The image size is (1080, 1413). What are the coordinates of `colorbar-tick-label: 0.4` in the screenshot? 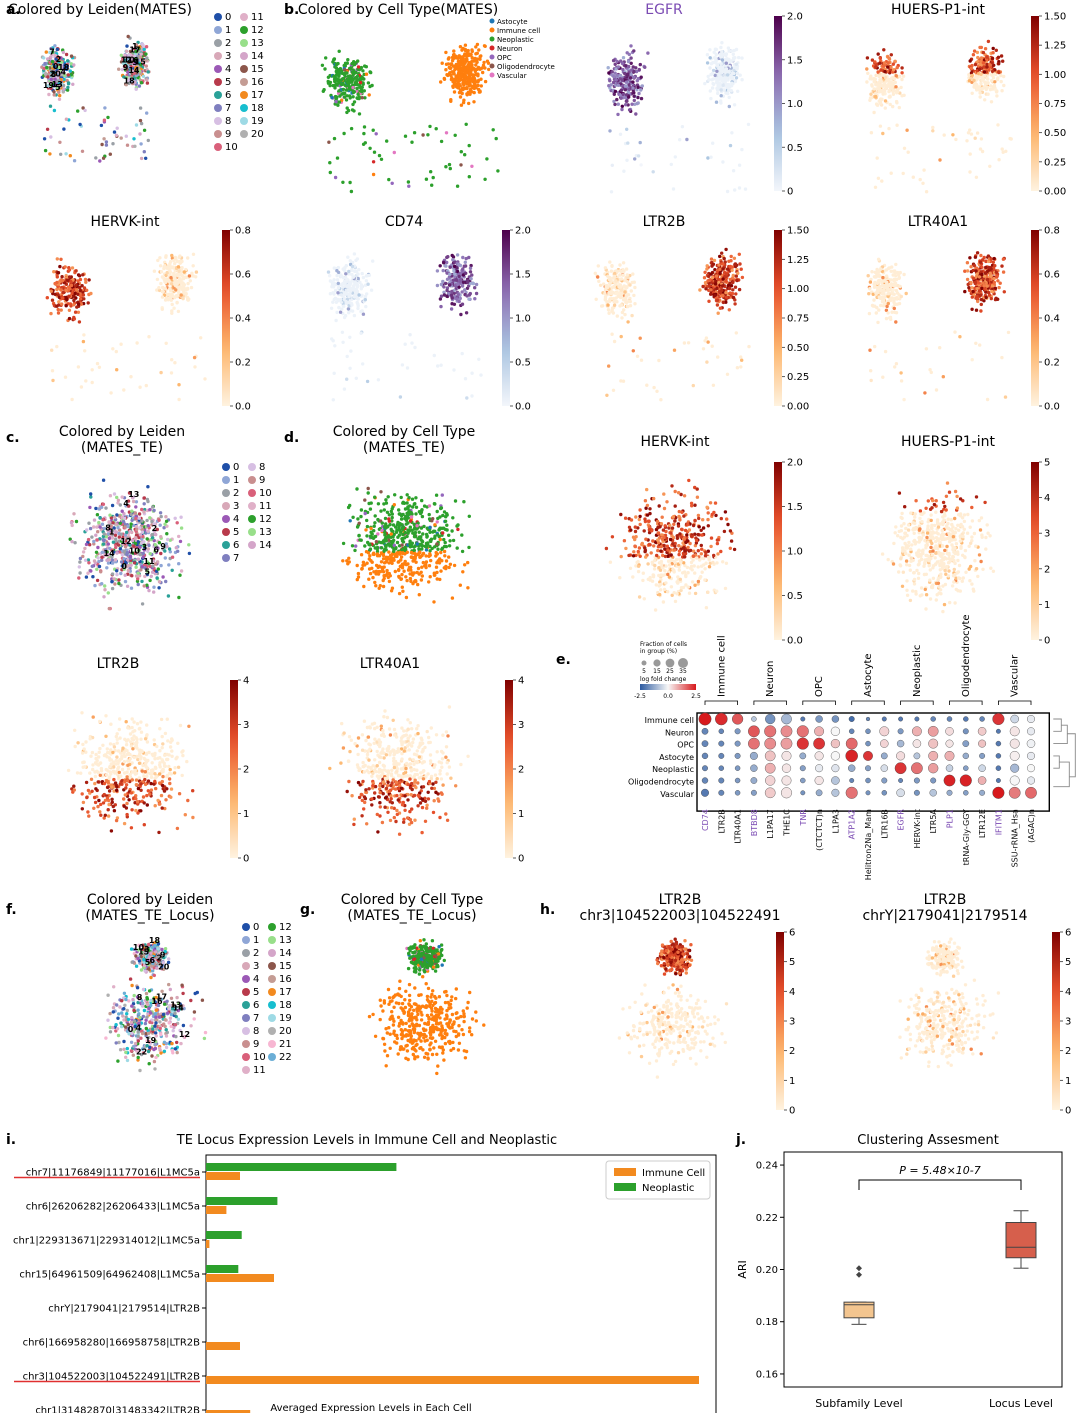 It's located at (1052, 319).